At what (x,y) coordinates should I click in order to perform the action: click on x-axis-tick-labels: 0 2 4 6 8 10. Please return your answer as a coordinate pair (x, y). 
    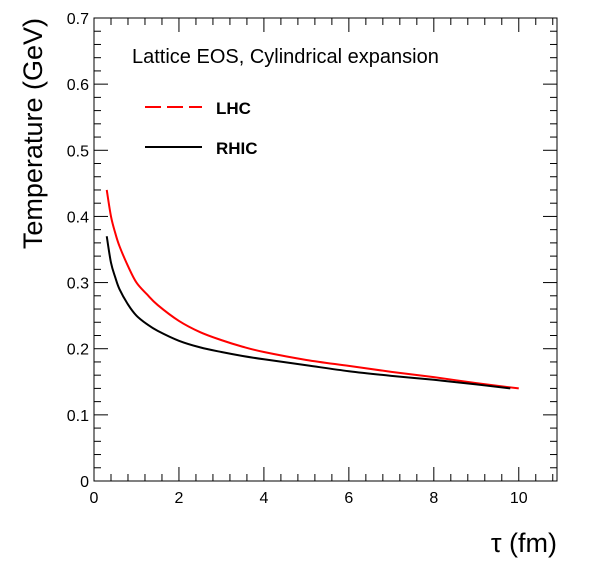
    Looking at the image, I should click on (309, 498).